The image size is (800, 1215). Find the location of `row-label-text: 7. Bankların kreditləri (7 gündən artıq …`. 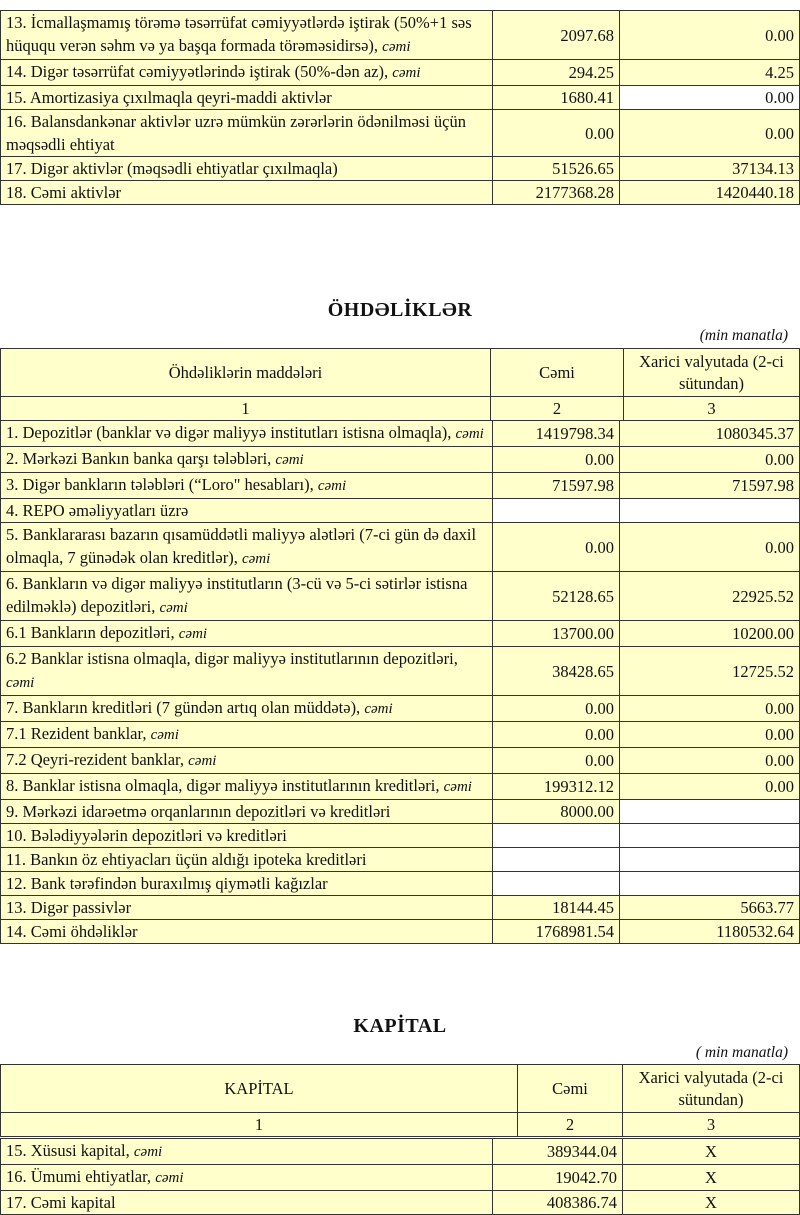

row-label-text: 7. Bankların kreditləri (7 gündən artıq … is located at coordinates (185, 707).